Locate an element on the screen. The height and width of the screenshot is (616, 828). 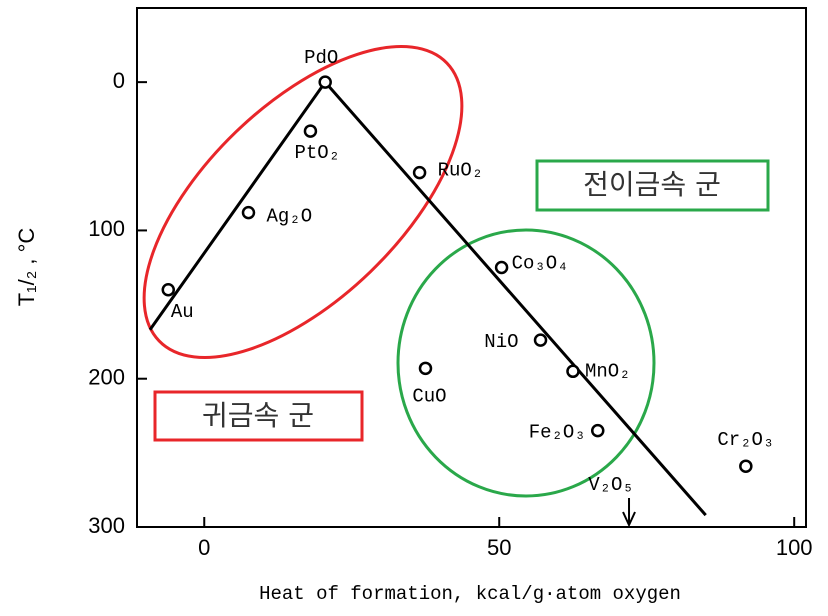
point-label: NiO is located at coordinates (501, 342).